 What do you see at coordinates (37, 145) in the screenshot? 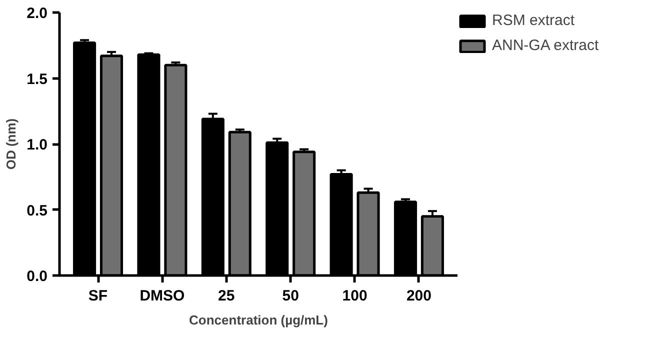
I see `y-tick-label: 1.0` at bounding box center [37, 145].